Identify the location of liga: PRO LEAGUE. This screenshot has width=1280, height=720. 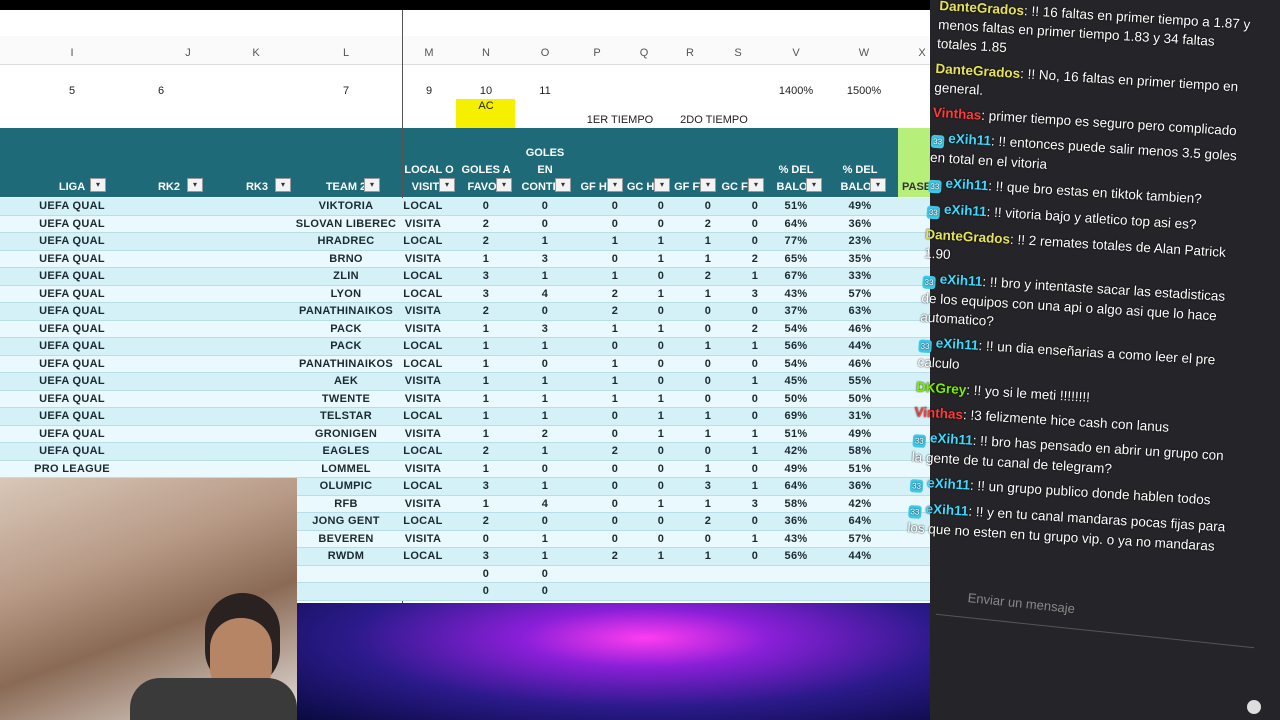
(72, 468).